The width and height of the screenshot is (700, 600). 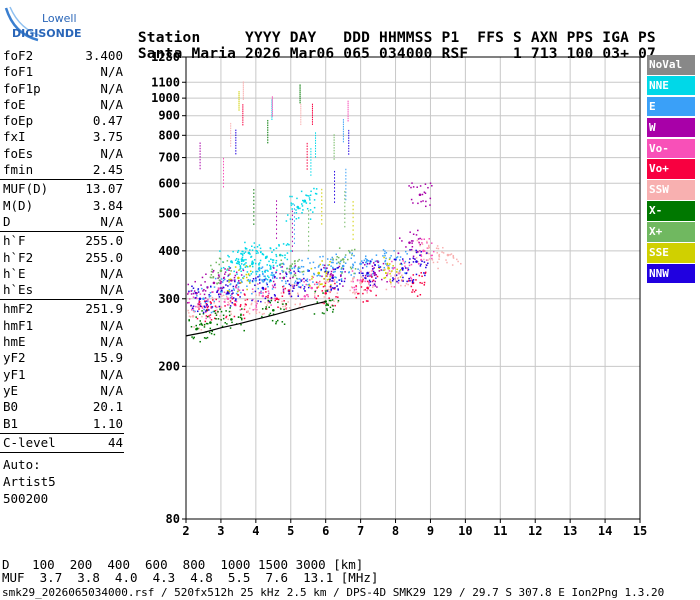 What do you see at coordinates (14, 273) in the screenshot?
I see `param-label: h`E` at bounding box center [14, 273].